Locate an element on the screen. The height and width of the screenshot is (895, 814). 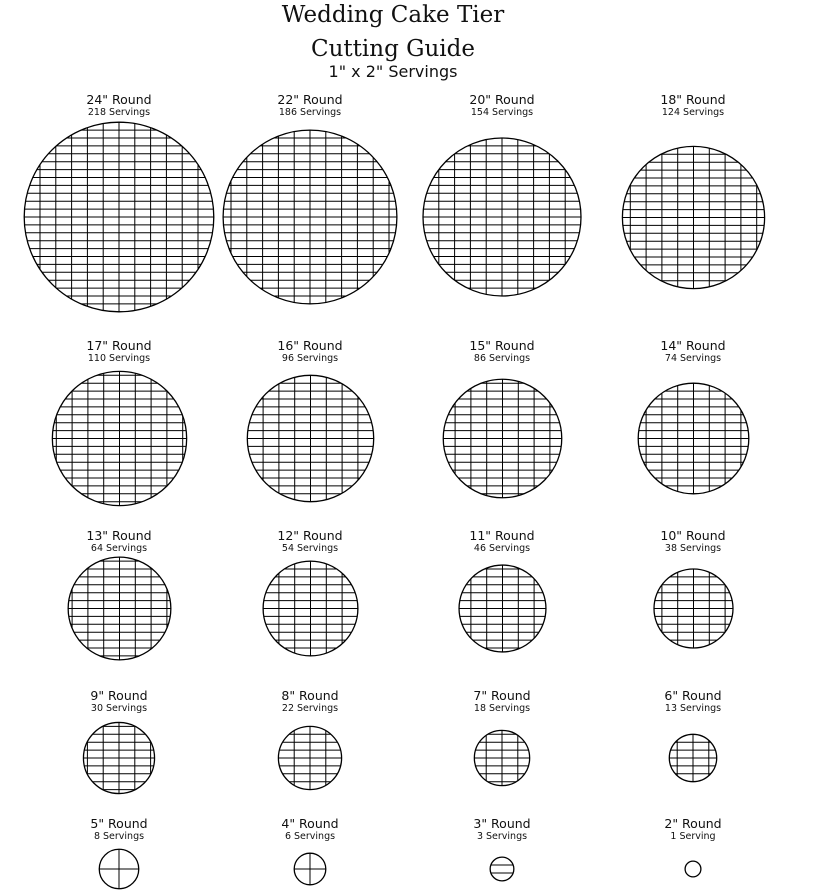
tier-label: 14" Round 74 Servings is located at coordinates (693, 351).